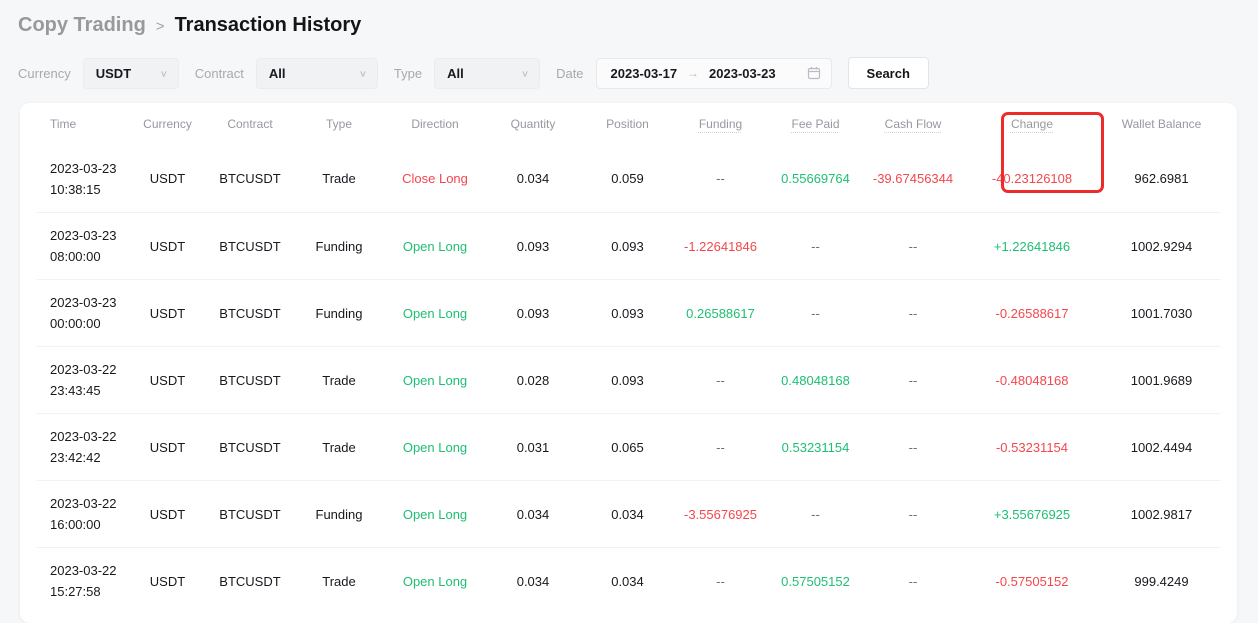 The width and height of the screenshot is (1258, 623). What do you see at coordinates (815, 124) in the screenshot?
I see `col-header-fee-paid: Fee Paid` at bounding box center [815, 124].